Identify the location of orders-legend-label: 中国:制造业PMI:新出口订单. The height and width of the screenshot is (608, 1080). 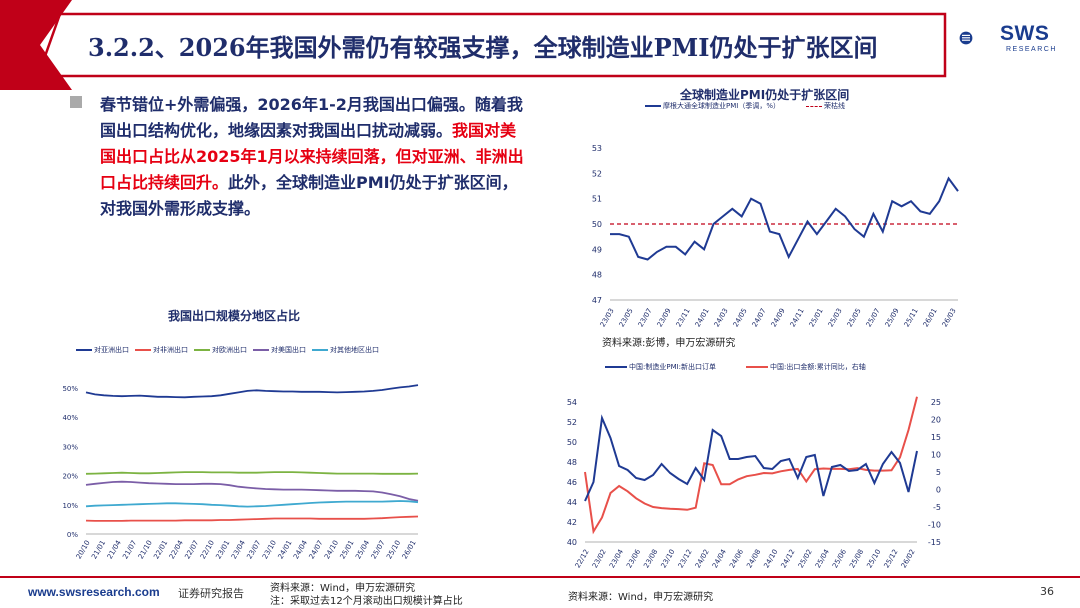
(673, 367).